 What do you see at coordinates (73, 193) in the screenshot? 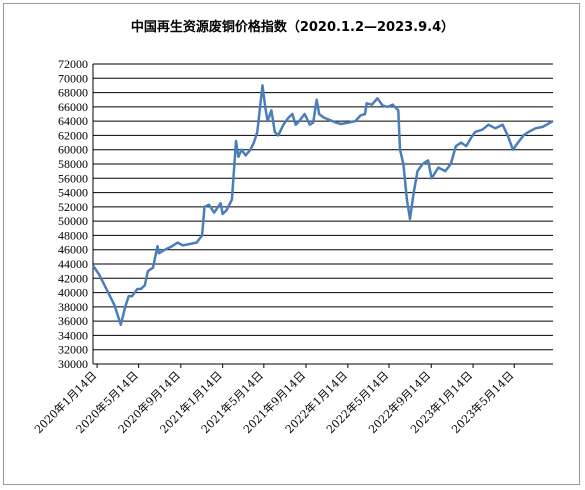
I see `y-tick-label: 54000` at bounding box center [73, 193].